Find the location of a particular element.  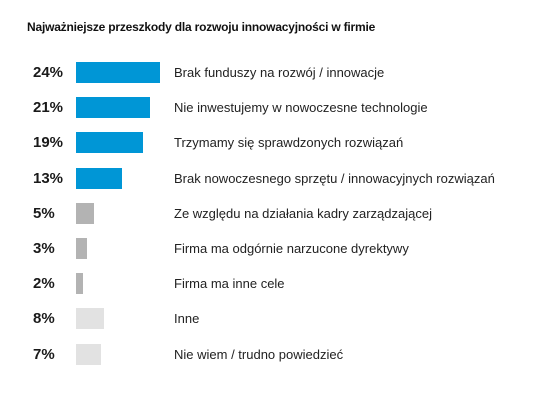

value-label: 19% is located at coordinates (48, 143).